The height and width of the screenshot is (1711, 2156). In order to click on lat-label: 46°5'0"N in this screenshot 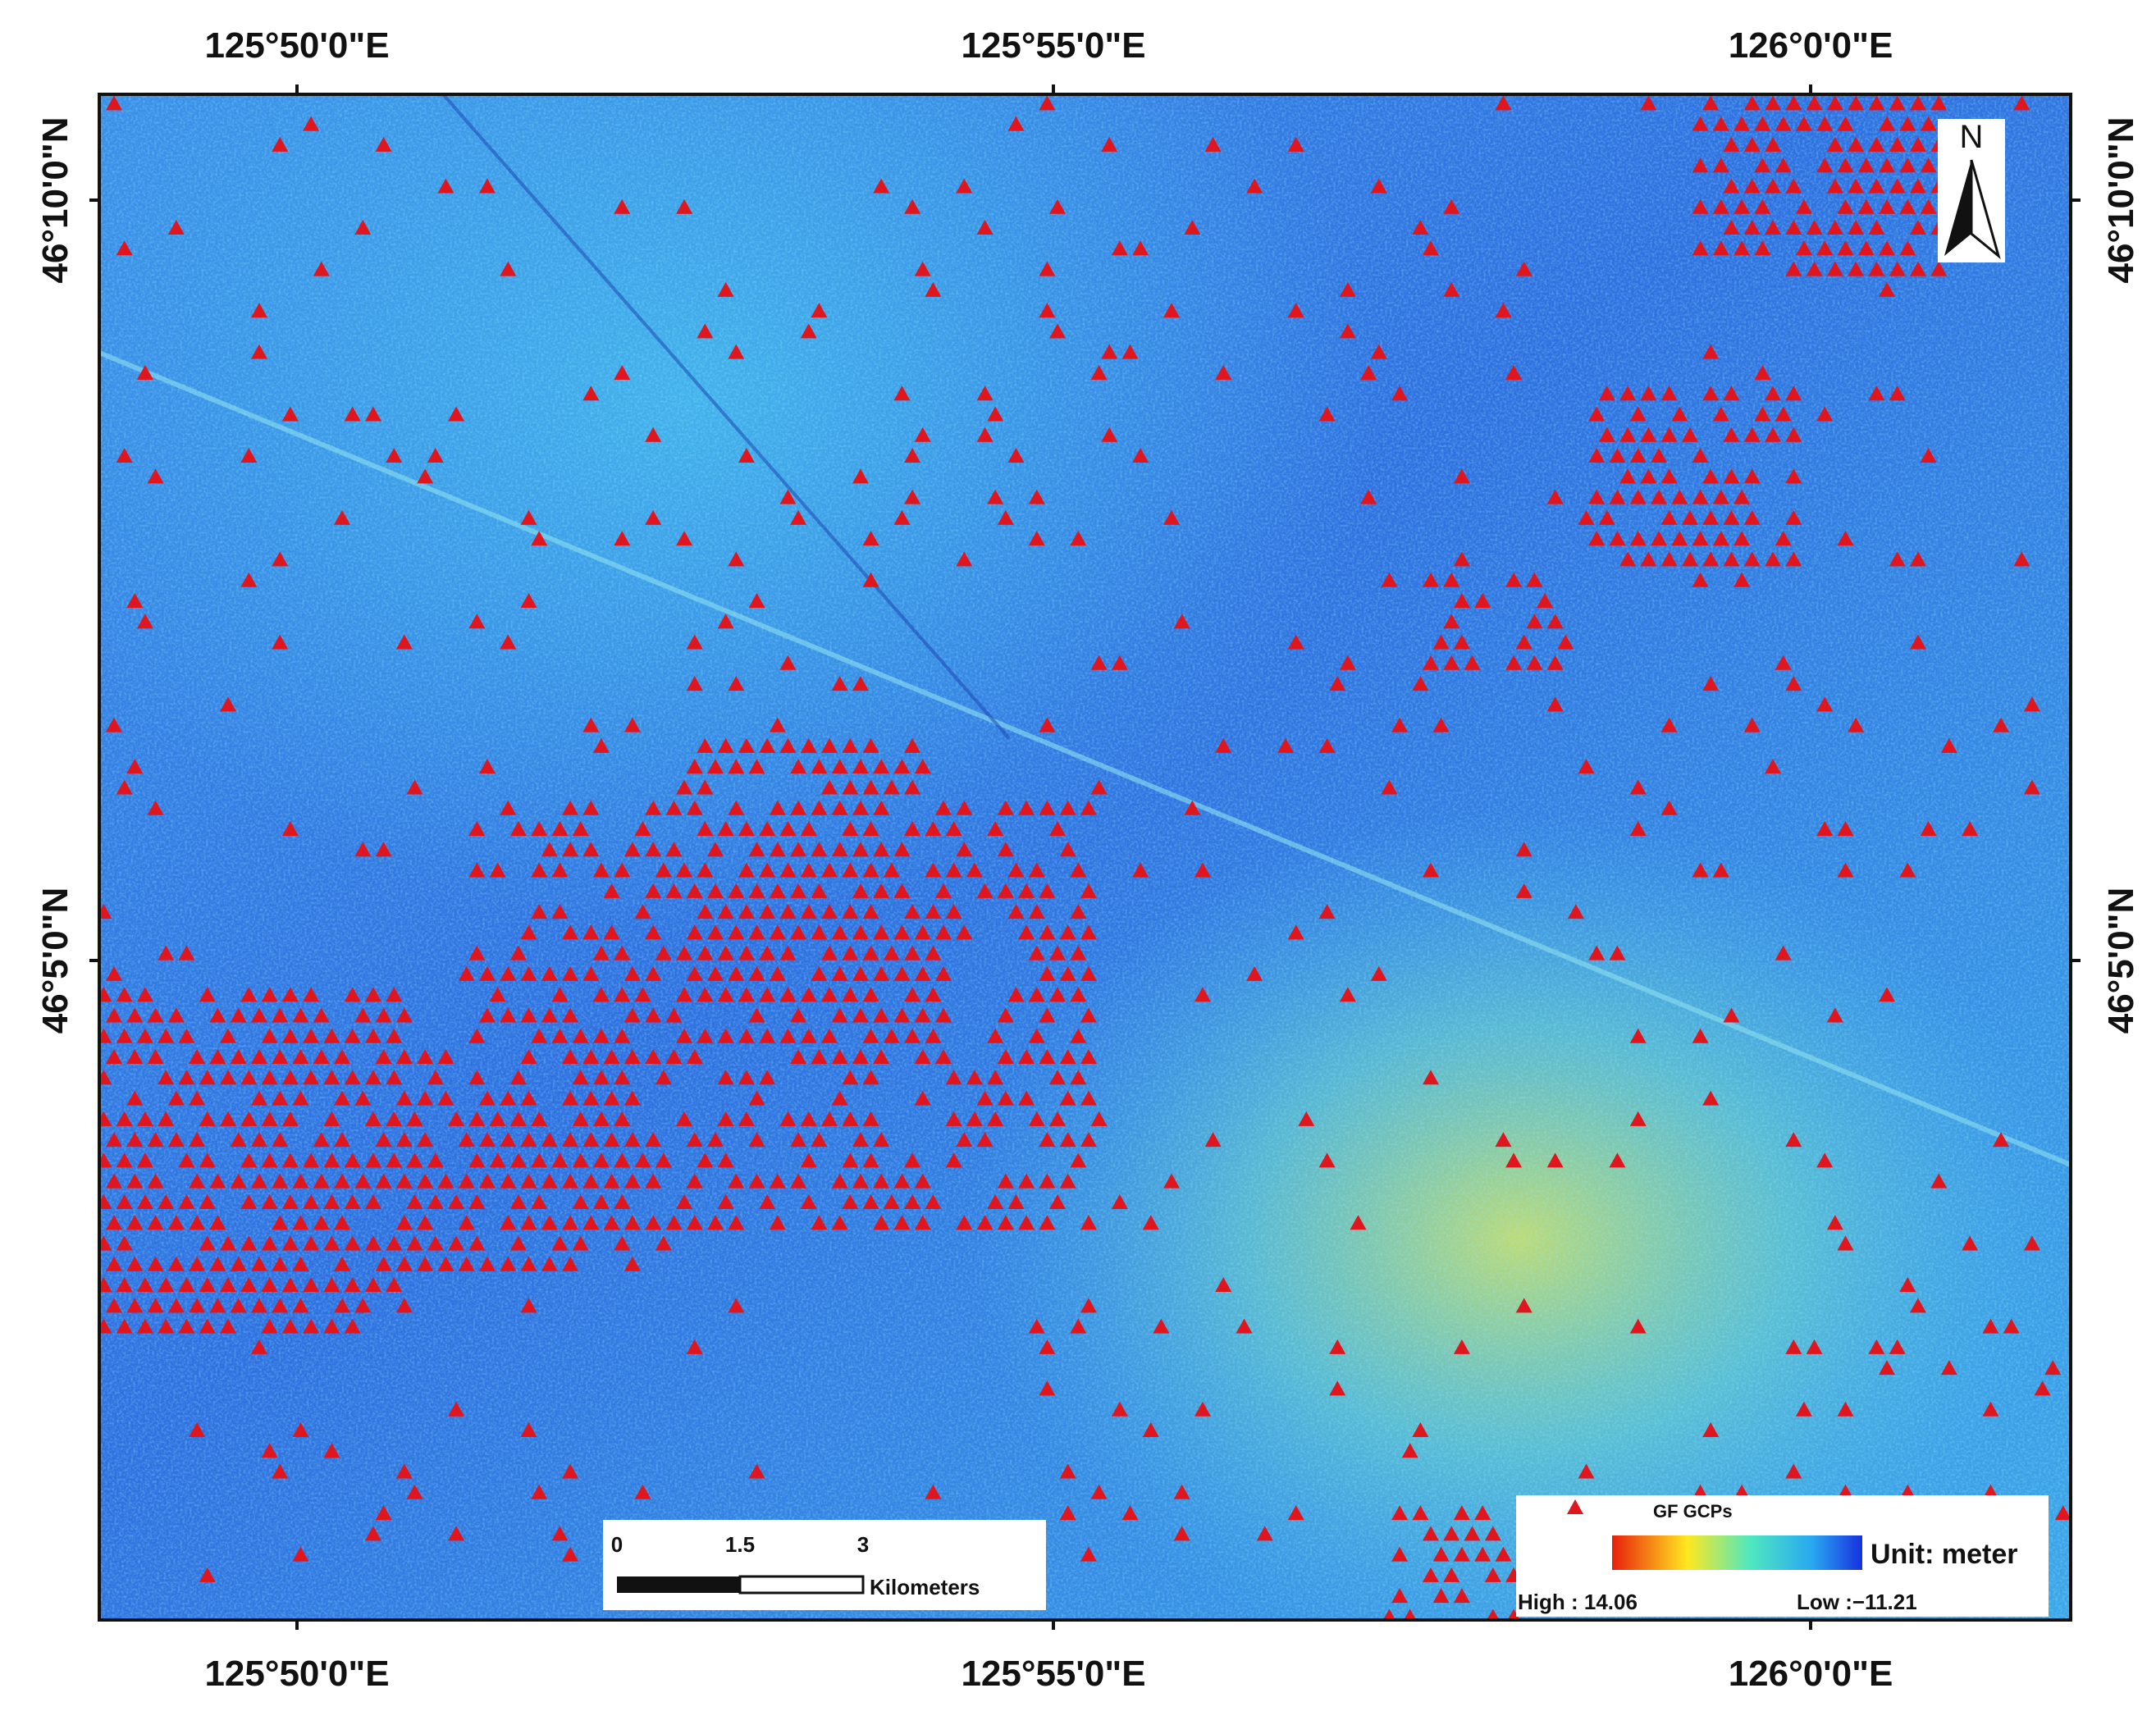, I will do `click(55, 960)`.